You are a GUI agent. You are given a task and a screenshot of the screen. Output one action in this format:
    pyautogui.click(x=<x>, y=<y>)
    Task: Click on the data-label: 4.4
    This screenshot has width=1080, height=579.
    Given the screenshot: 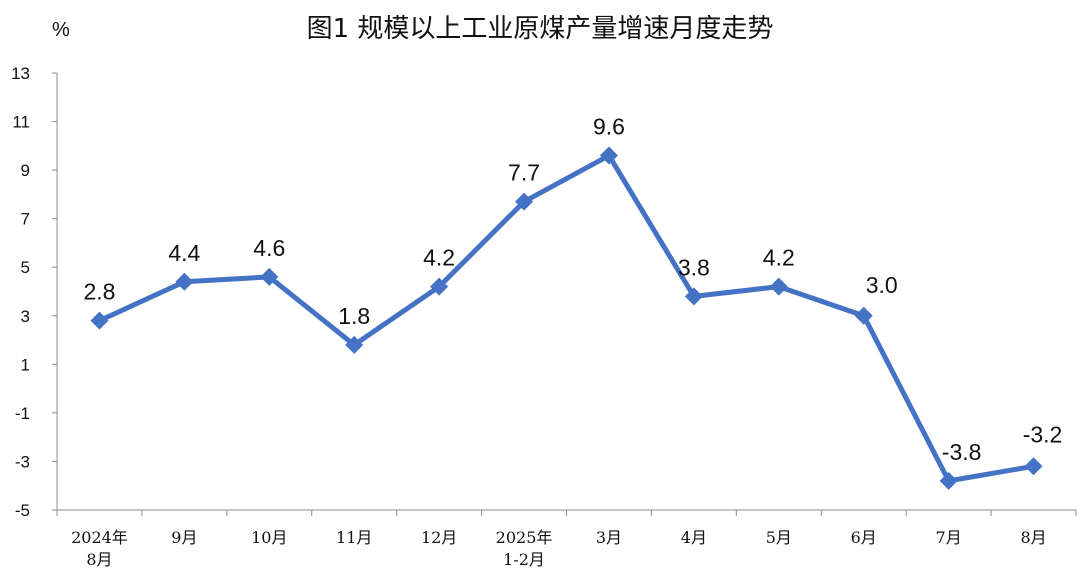 What is the action you would take?
    pyautogui.click(x=184, y=253)
    